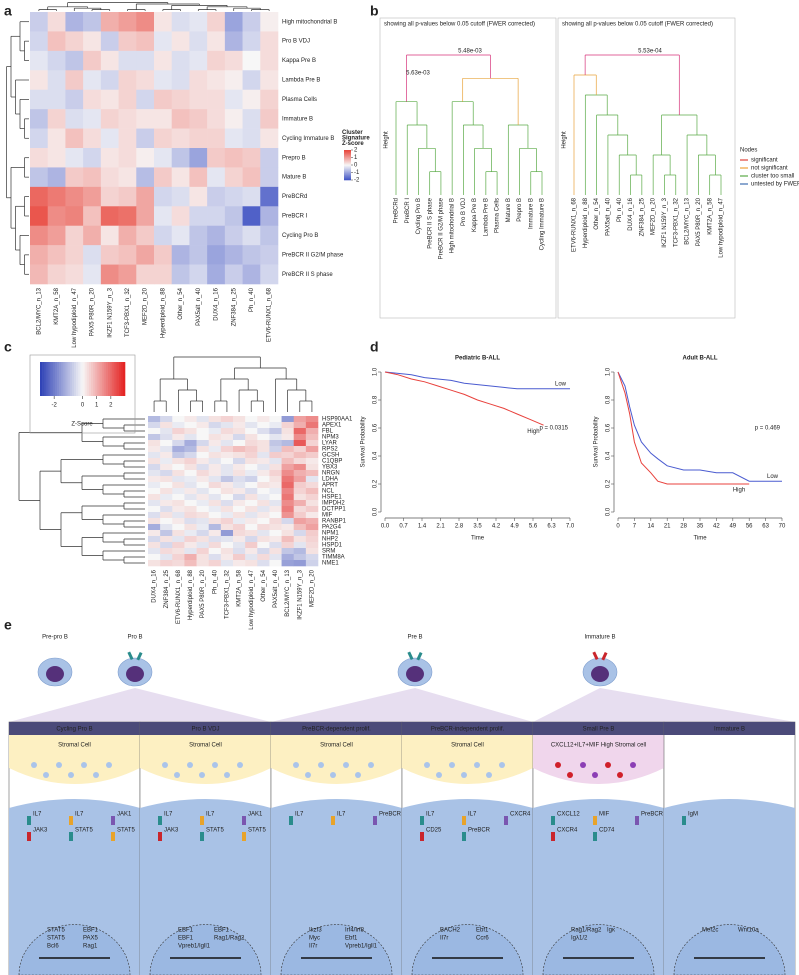 The image size is (799, 975). I want to click on row-label: LDHA, so click(330, 480).